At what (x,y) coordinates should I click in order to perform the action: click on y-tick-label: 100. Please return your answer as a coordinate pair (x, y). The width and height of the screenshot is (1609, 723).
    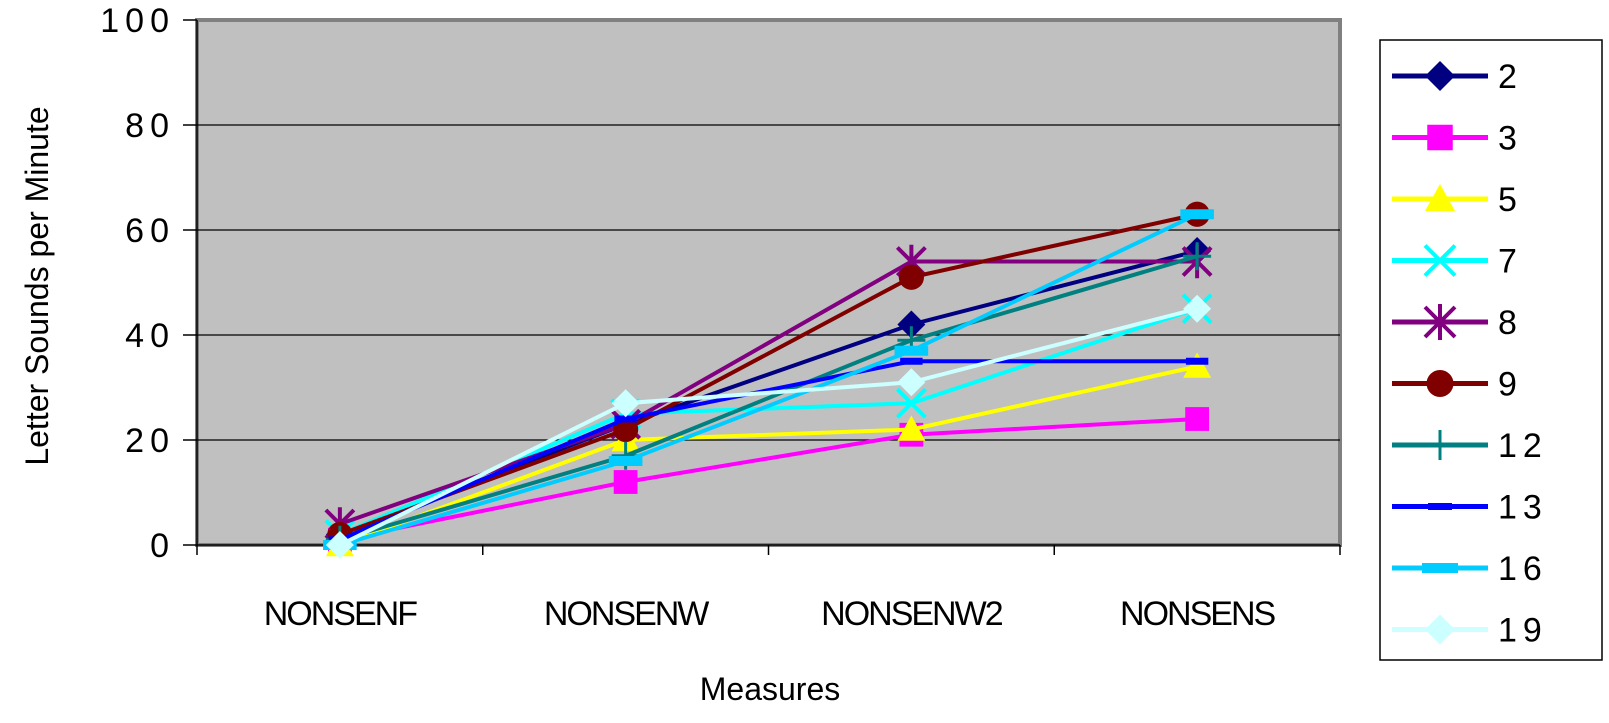
    Looking at the image, I should click on (137, 21).